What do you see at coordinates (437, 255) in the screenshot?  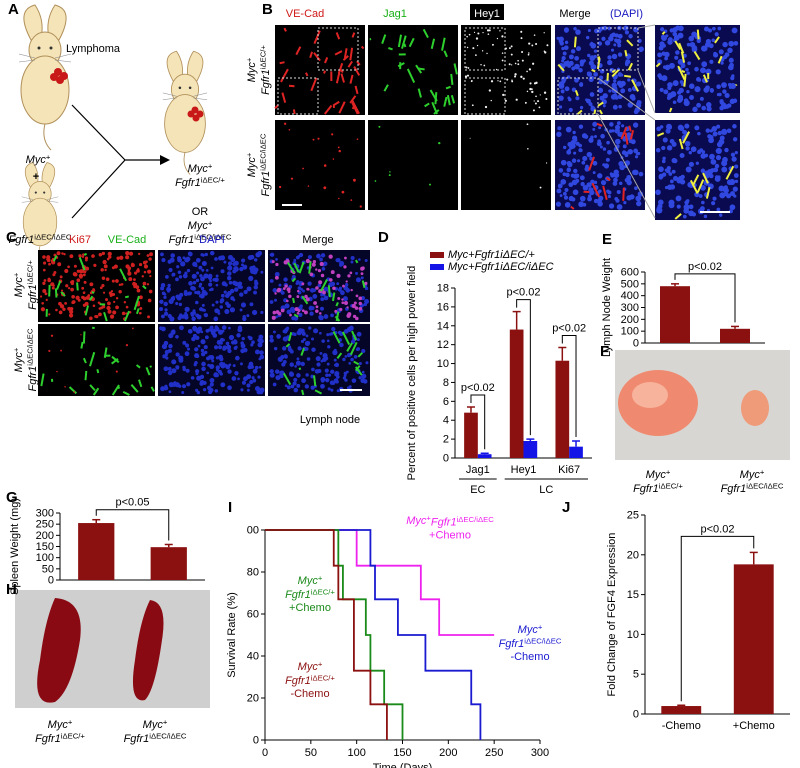 I see `legend-swatch` at bounding box center [437, 255].